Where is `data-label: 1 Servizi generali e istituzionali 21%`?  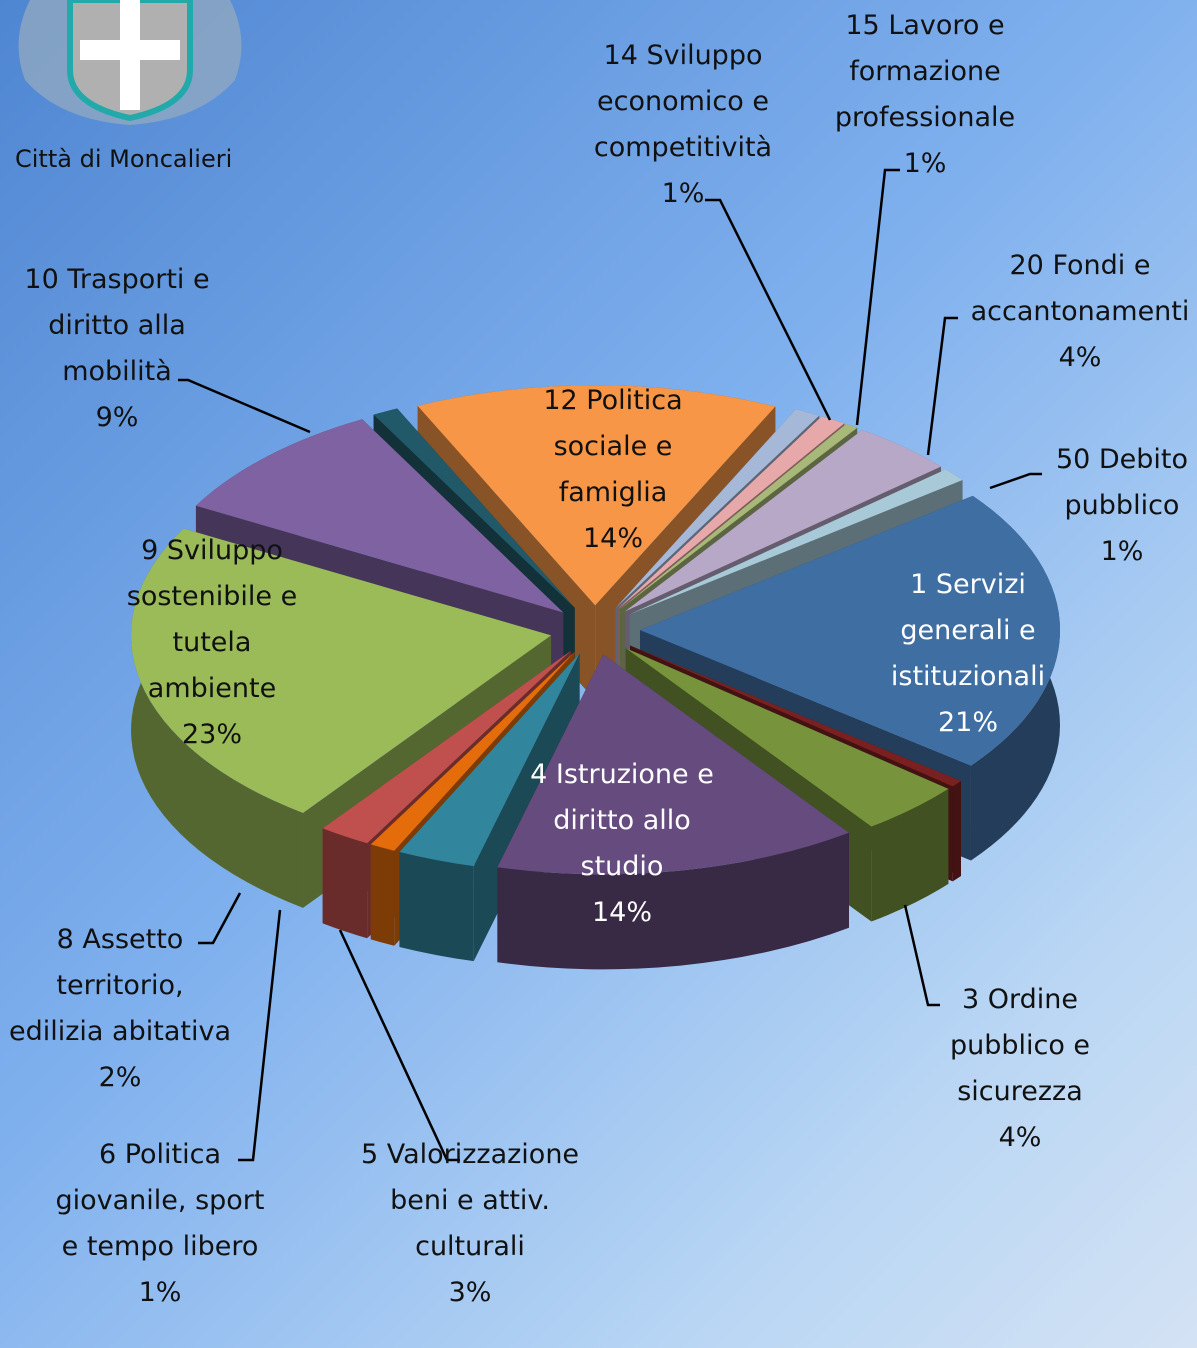 data-label: 1 Servizi generali e istituzionali 21% is located at coordinates (968, 654).